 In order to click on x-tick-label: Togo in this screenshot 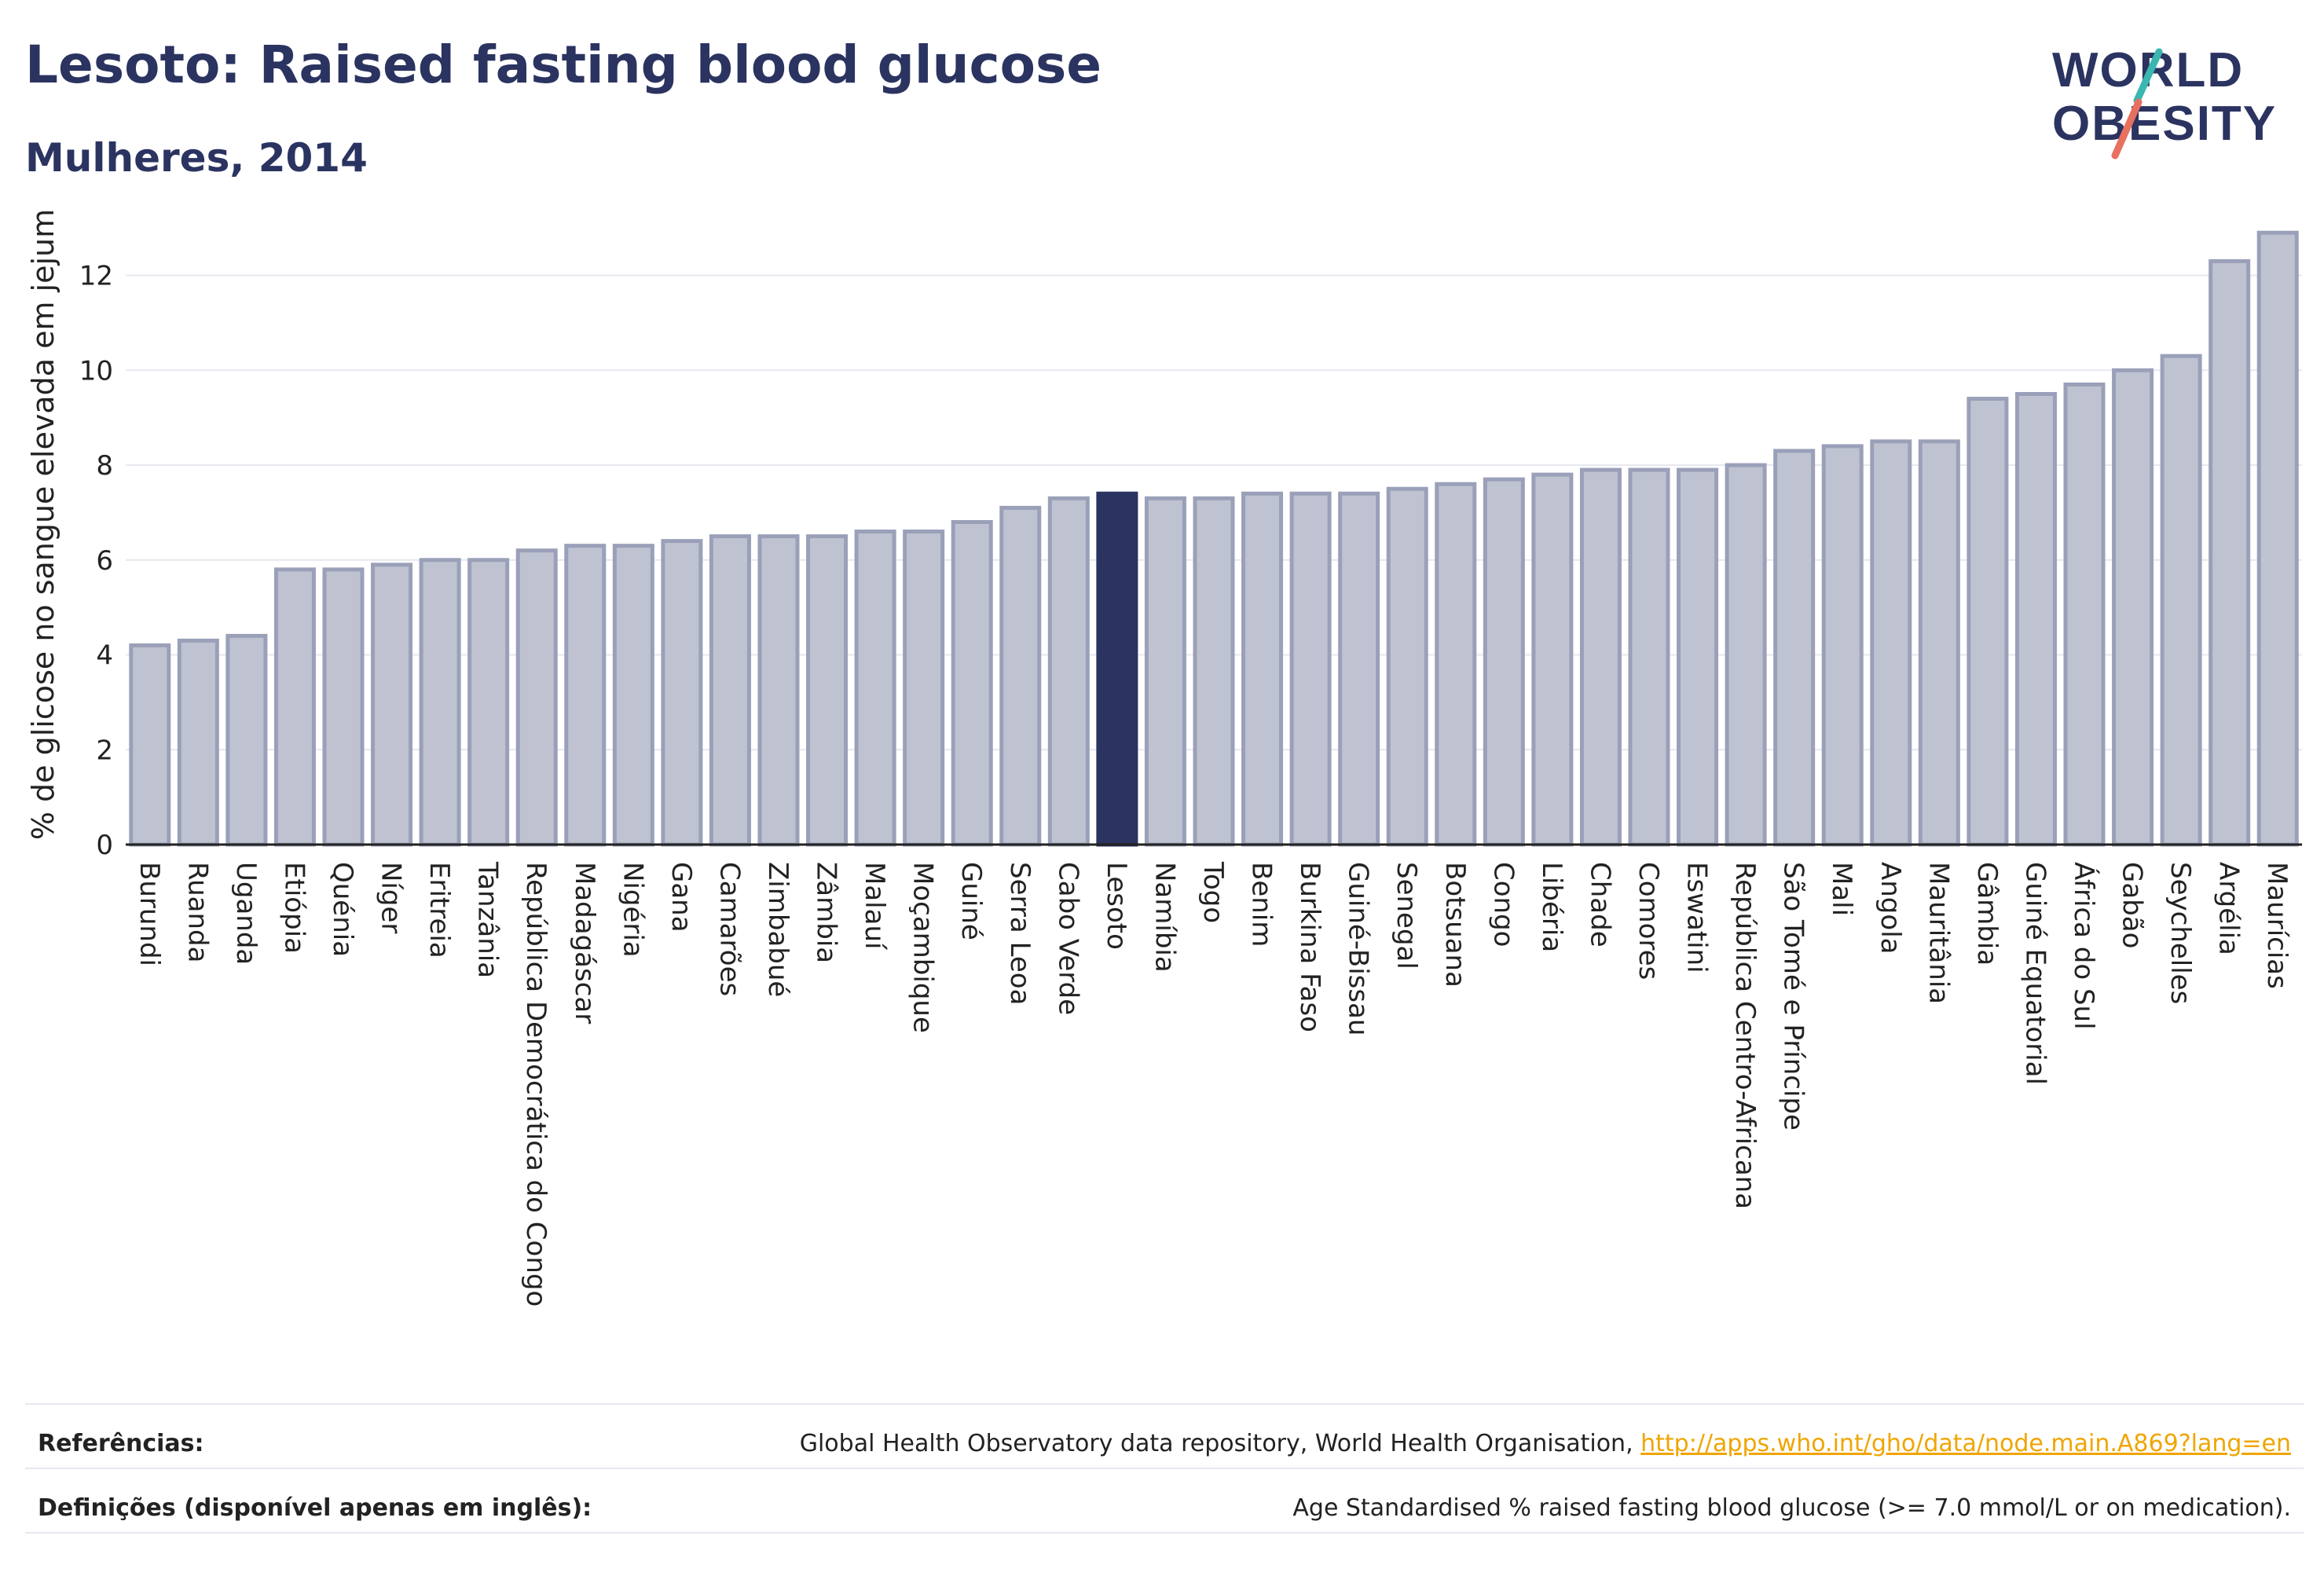, I will do `click(1213, 892)`.